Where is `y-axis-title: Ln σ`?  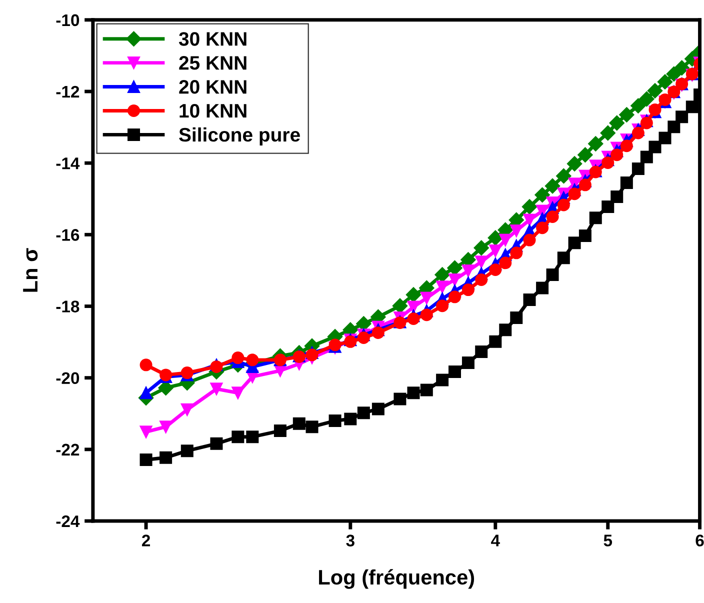 y-axis-title: Ln σ is located at coordinates (30, 270).